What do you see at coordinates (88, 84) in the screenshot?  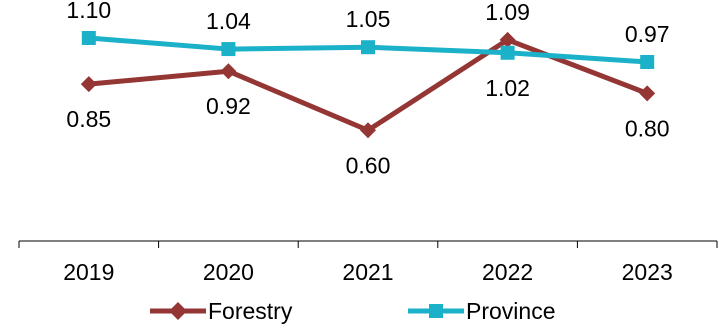 I see `forestry-point-2019` at bounding box center [88, 84].